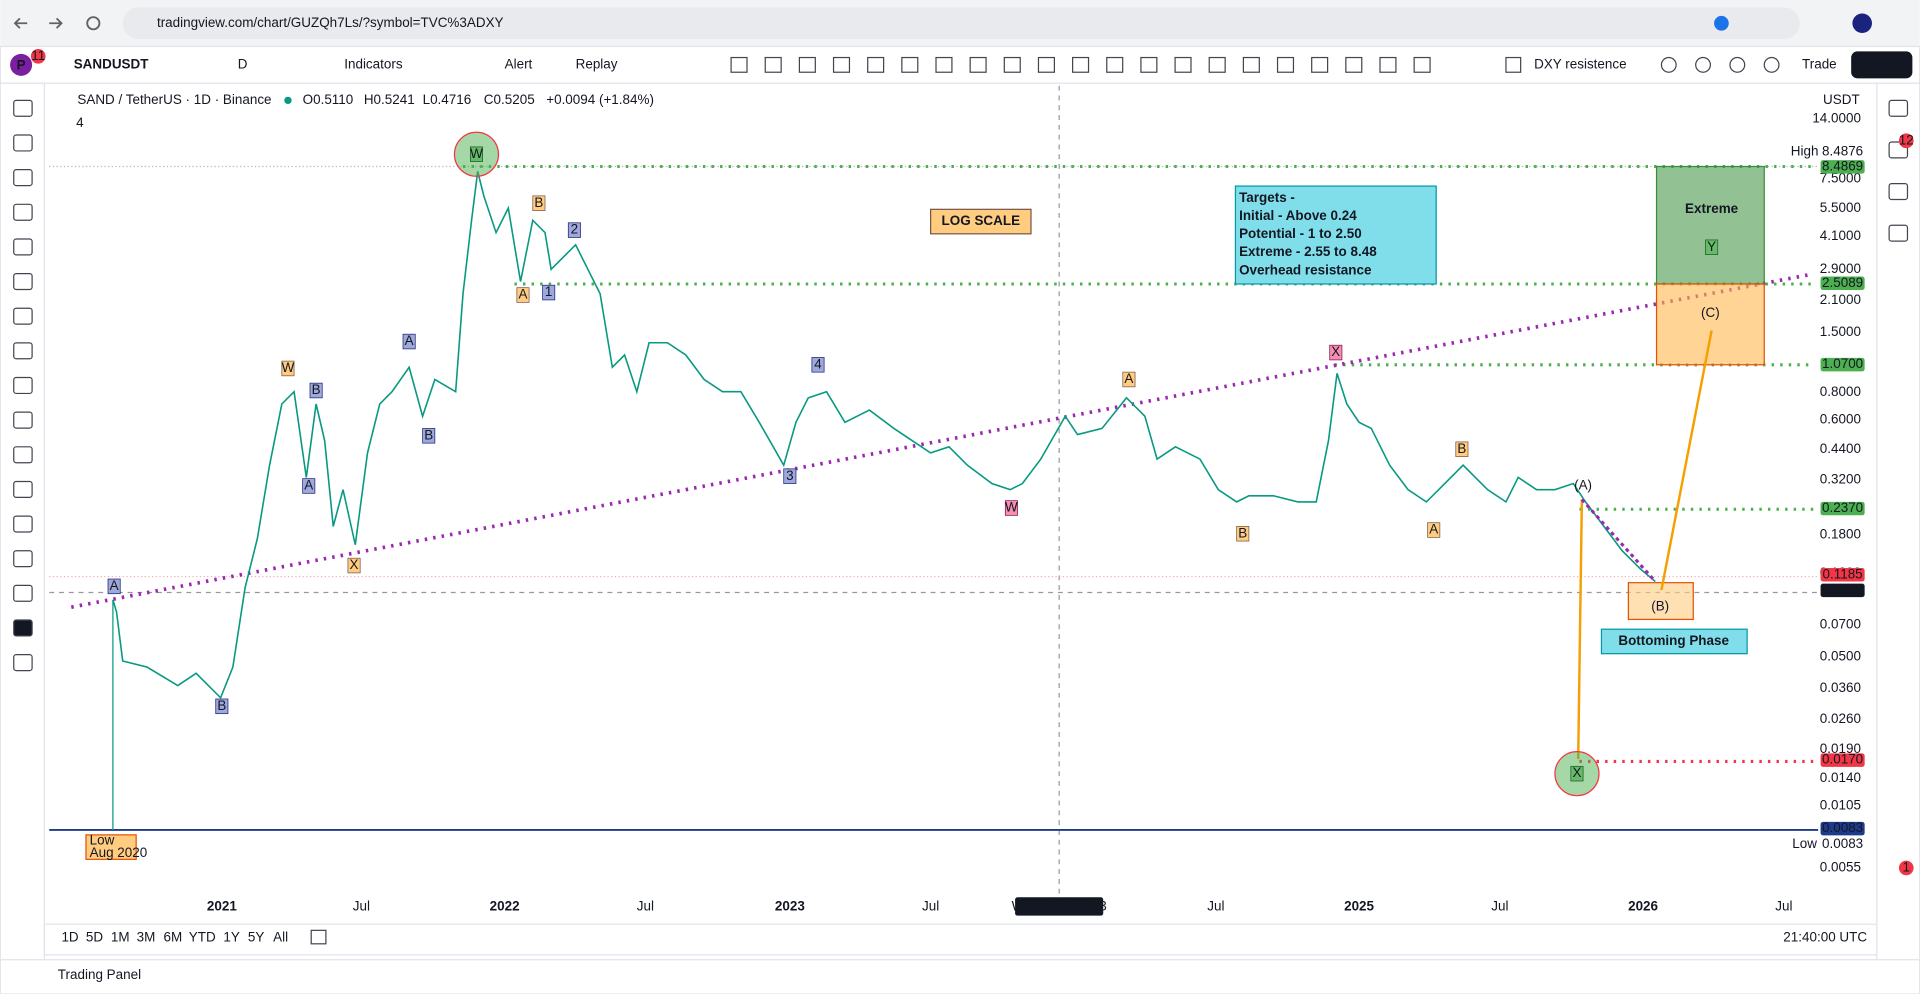 This screenshot has height=994, width=1920. What do you see at coordinates (1862, 23) in the screenshot?
I see `profile` at bounding box center [1862, 23].